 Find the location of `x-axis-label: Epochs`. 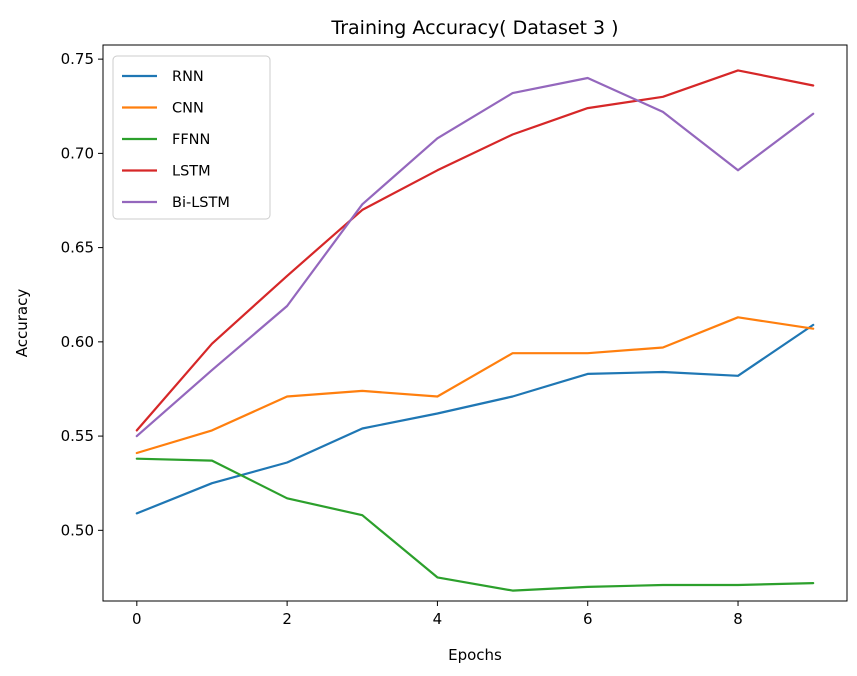

x-axis-label: Epochs is located at coordinates (475, 655).